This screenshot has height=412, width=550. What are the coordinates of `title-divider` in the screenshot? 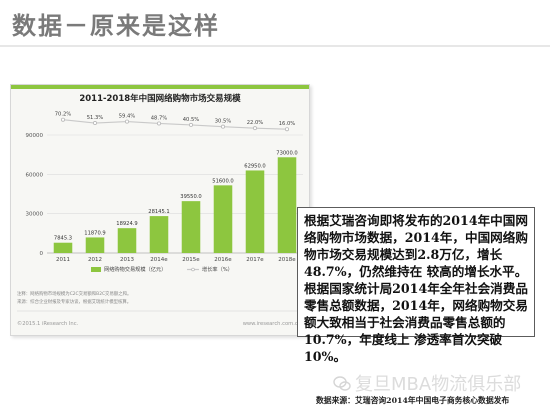 It's located at (275, 46).